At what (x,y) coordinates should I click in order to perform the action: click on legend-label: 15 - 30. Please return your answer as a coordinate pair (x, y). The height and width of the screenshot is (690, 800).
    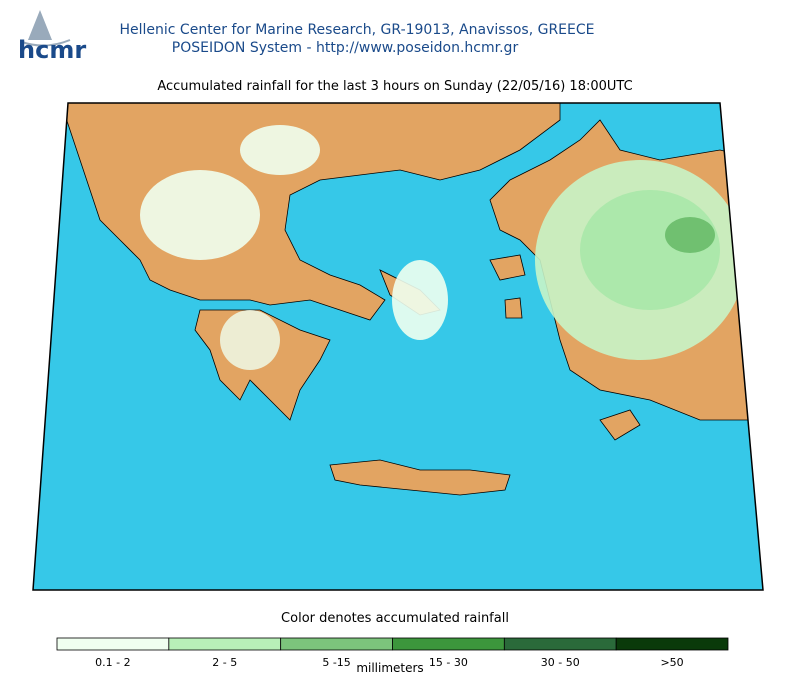
    Looking at the image, I should click on (448, 662).